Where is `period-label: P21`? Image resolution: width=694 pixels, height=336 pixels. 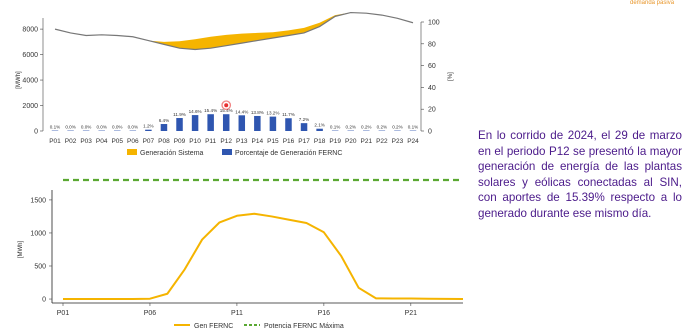 period-label: P21 is located at coordinates (367, 141).